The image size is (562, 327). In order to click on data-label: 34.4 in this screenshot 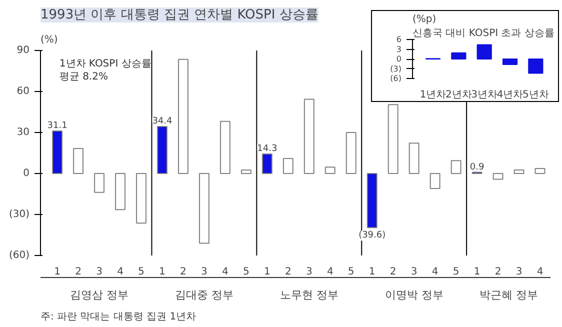, I will do `click(162, 121)`.